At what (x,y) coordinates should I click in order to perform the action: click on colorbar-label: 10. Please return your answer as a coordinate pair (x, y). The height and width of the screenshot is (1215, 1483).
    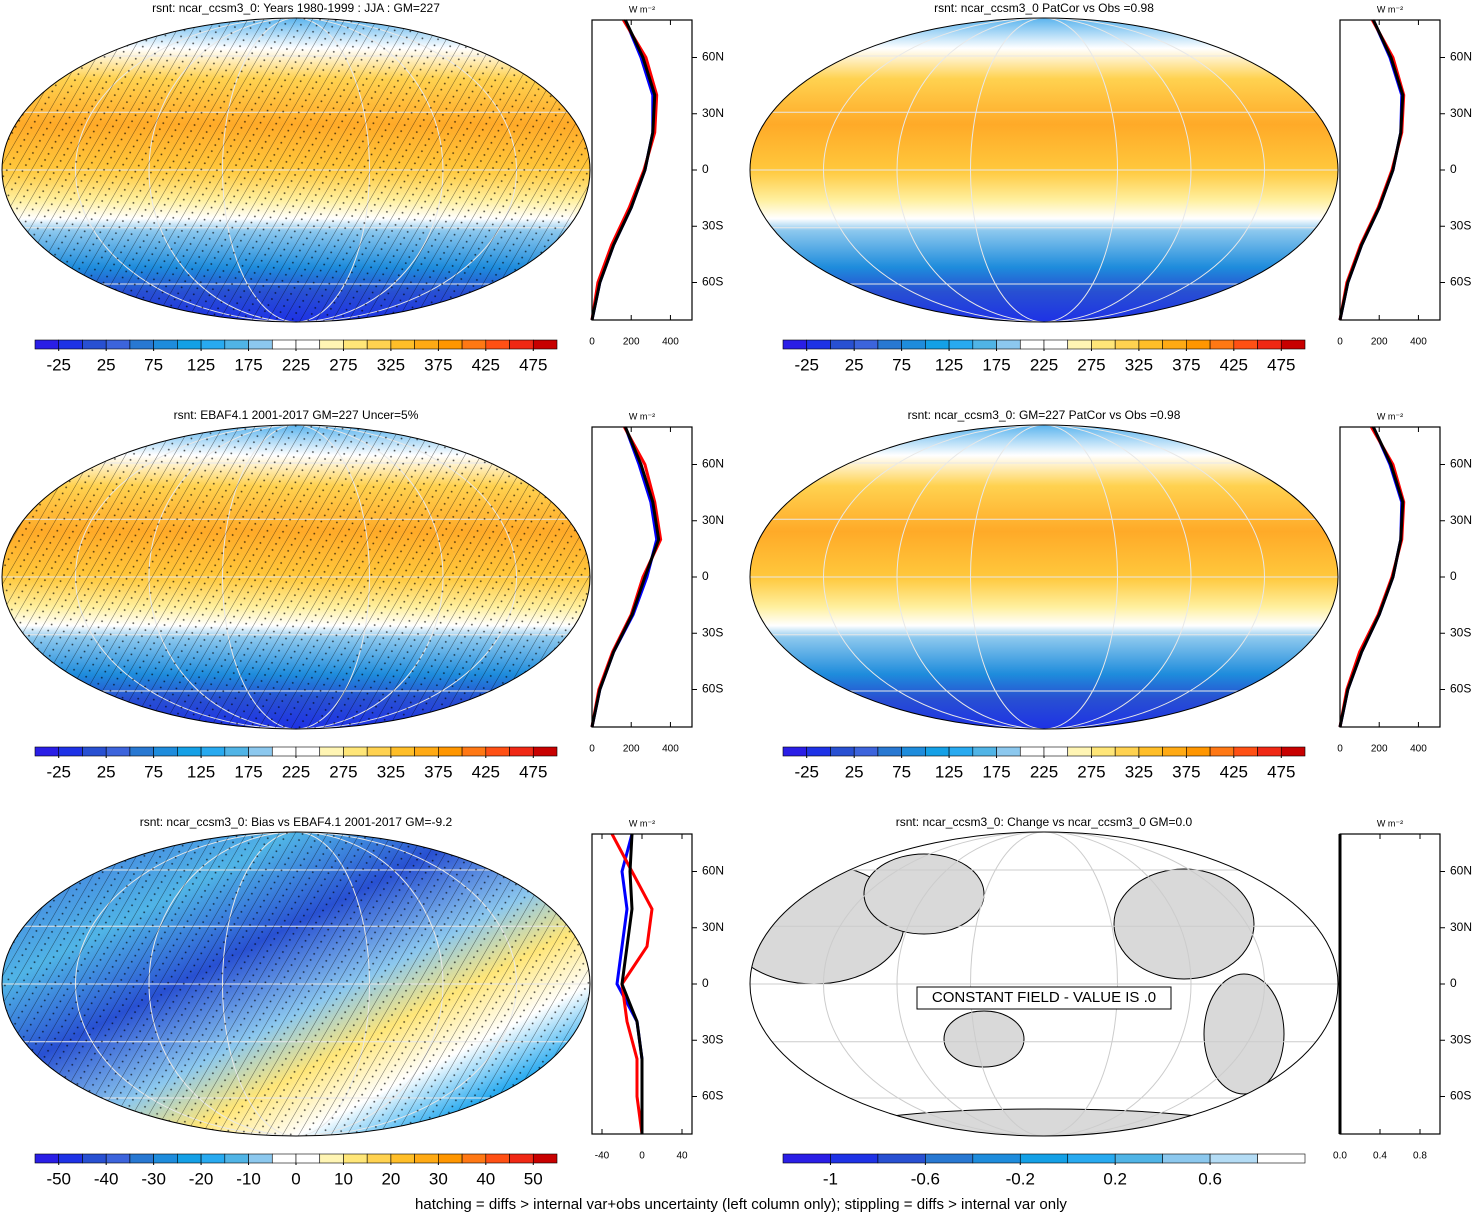
    Looking at the image, I should click on (343, 1178).